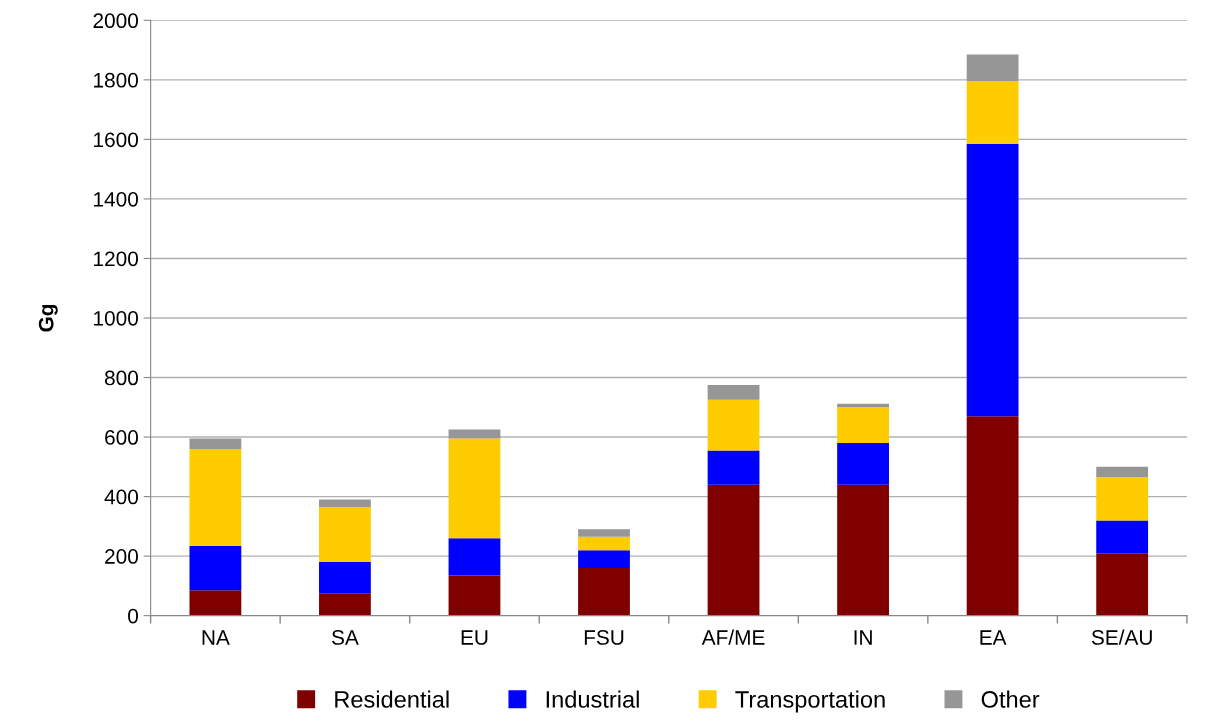 The width and height of the screenshot is (1205, 726). What do you see at coordinates (116, 199) in the screenshot?
I see `y-tick-label: 1400` at bounding box center [116, 199].